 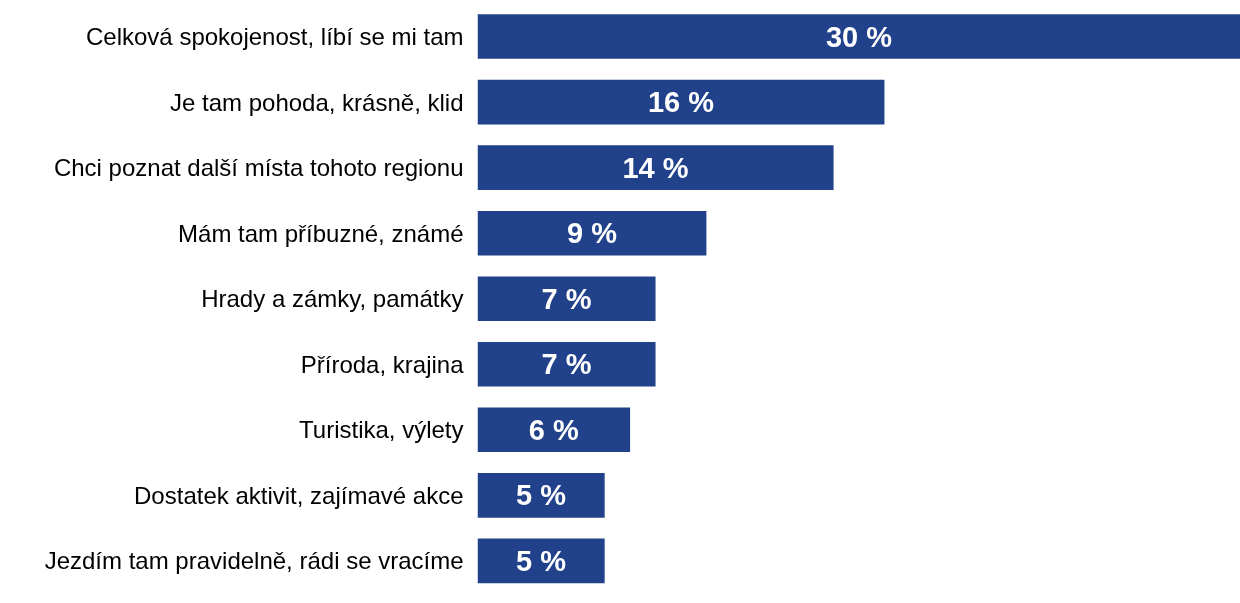 What do you see at coordinates (258, 168) in the screenshot?
I see `y-tick-label: Chci poznat další místa tohoto regionu` at bounding box center [258, 168].